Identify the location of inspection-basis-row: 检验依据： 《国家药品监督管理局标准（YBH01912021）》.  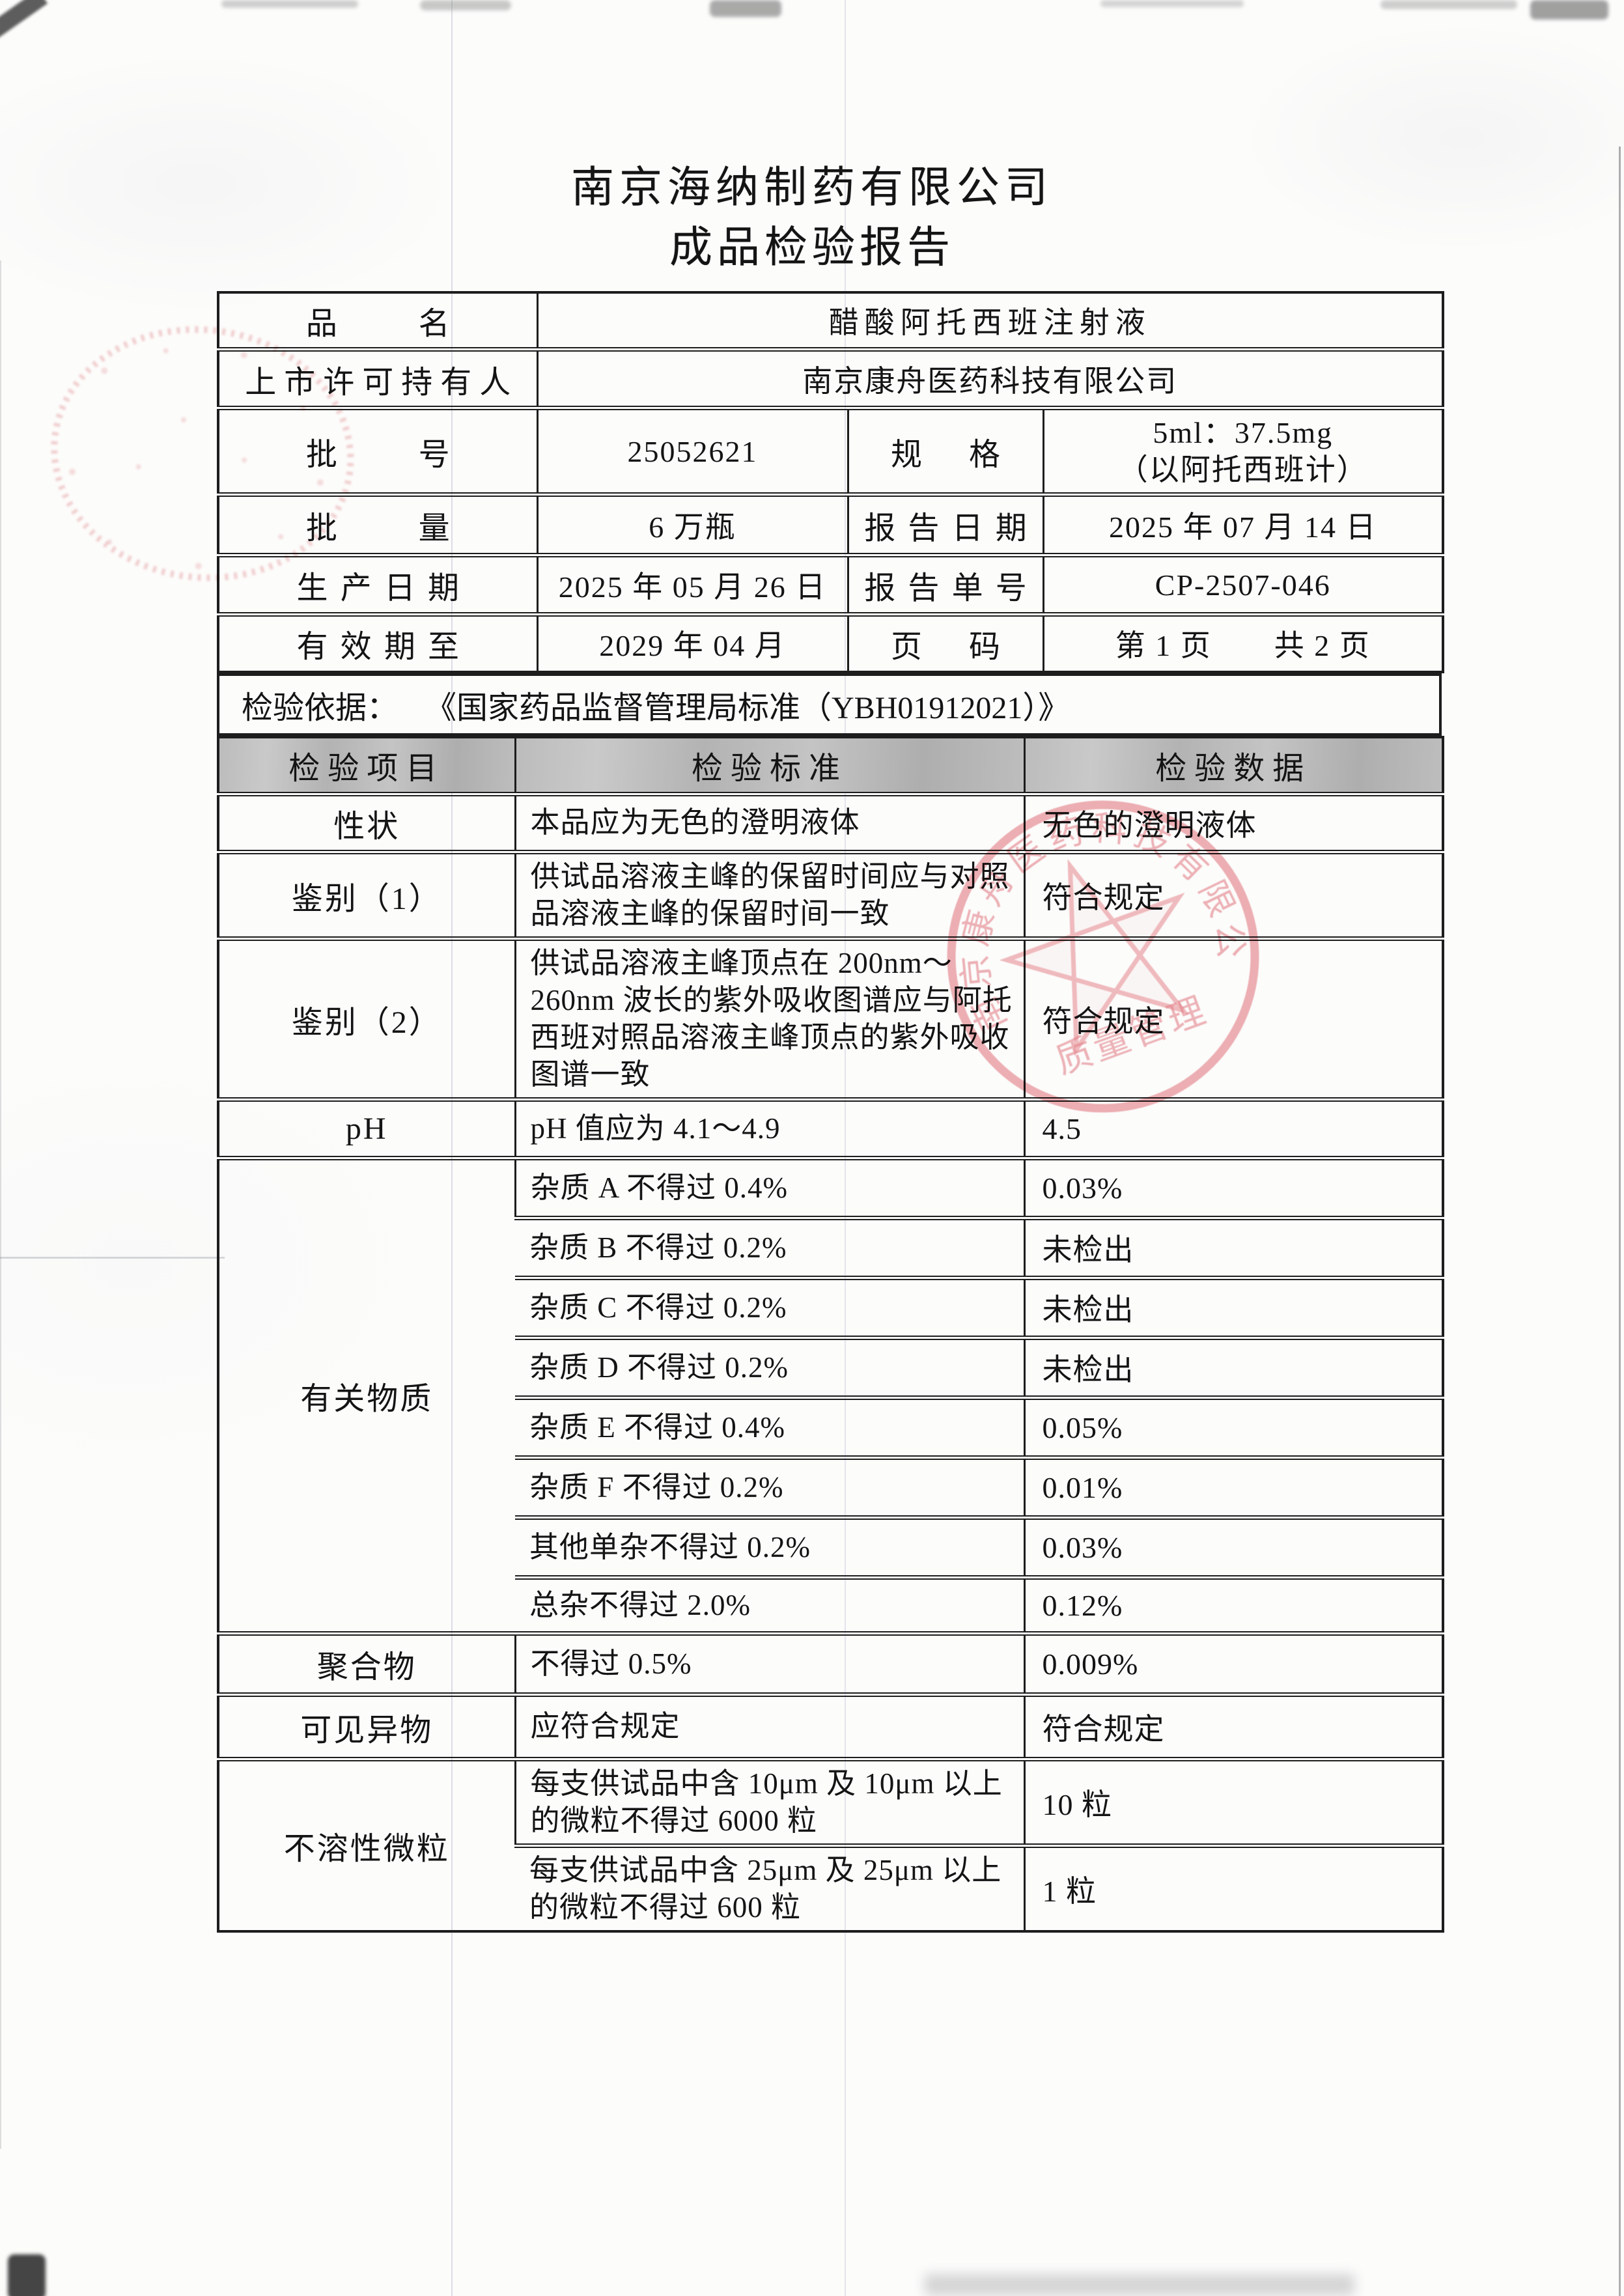
(830, 705).